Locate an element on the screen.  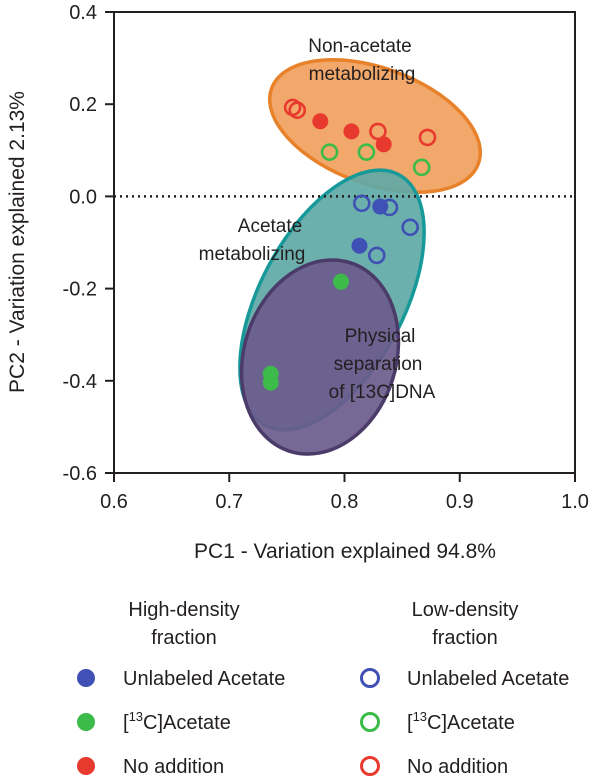
legend-label-low-noaddition: No addition is located at coordinates (457, 767).